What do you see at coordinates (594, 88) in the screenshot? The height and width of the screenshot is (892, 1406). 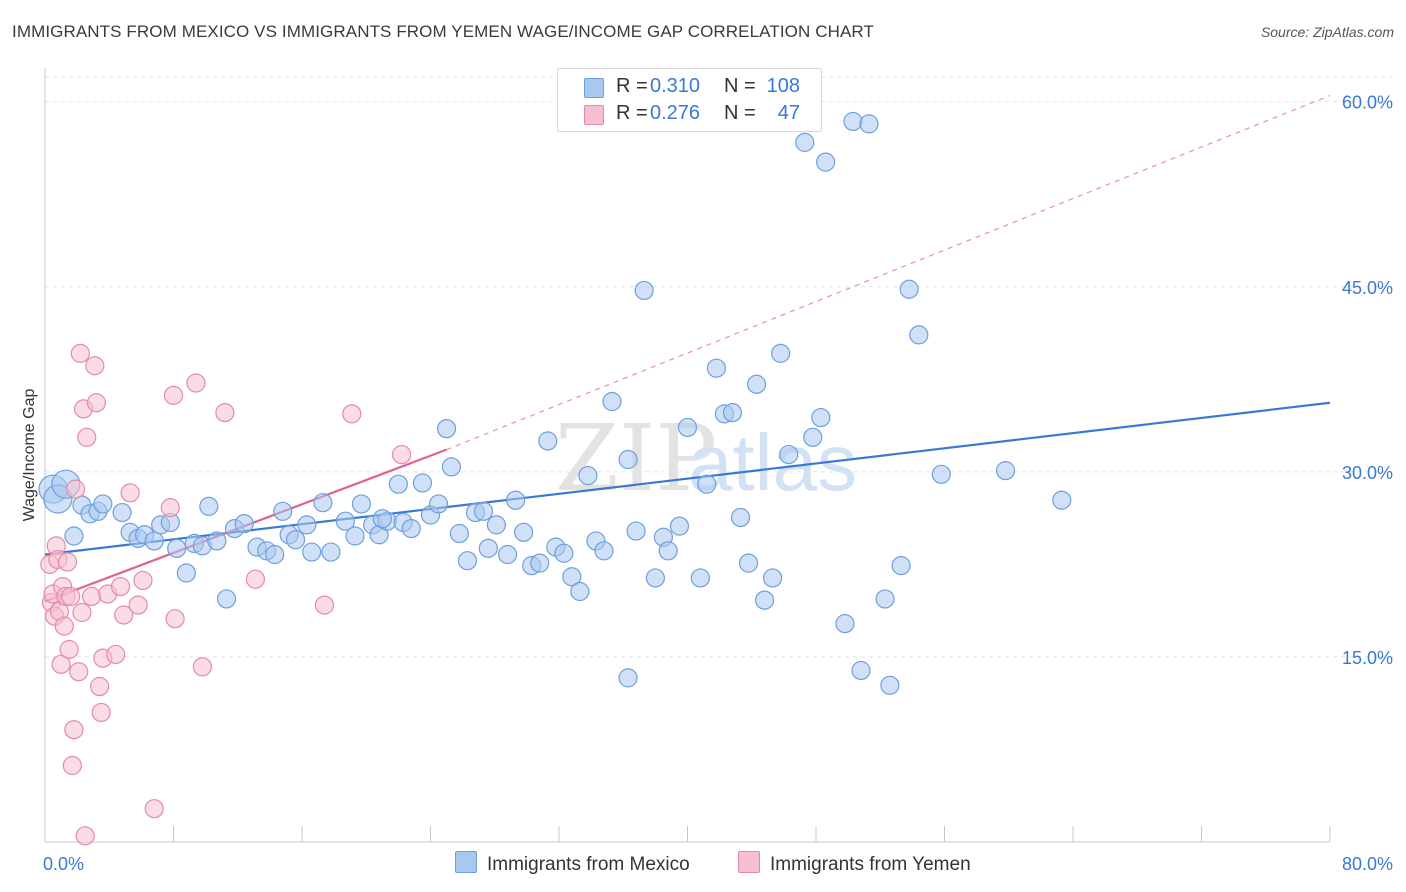 I see `legend-swatch-mexico` at bounding box center [594, 88].